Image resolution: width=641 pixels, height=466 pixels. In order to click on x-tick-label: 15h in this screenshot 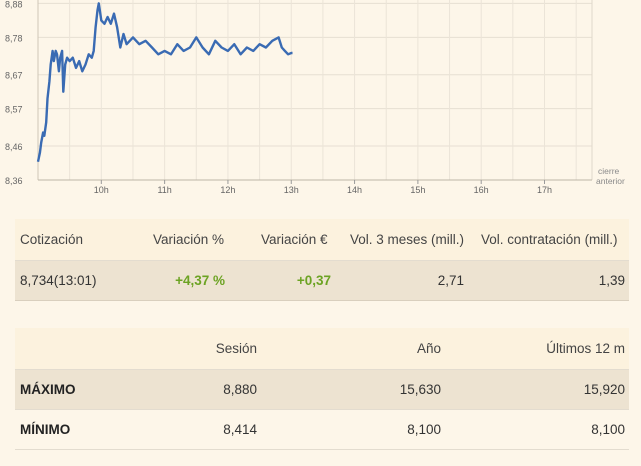, I will do `click(417, 190)`.